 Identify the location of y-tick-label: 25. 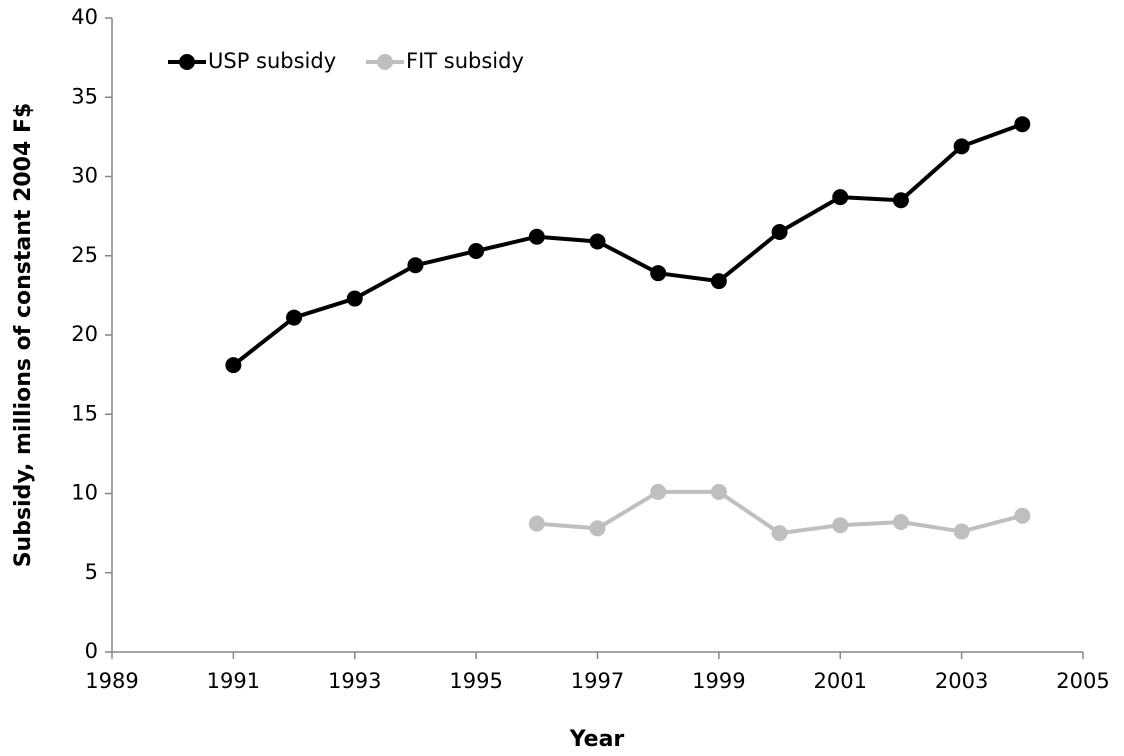
(84, 255).